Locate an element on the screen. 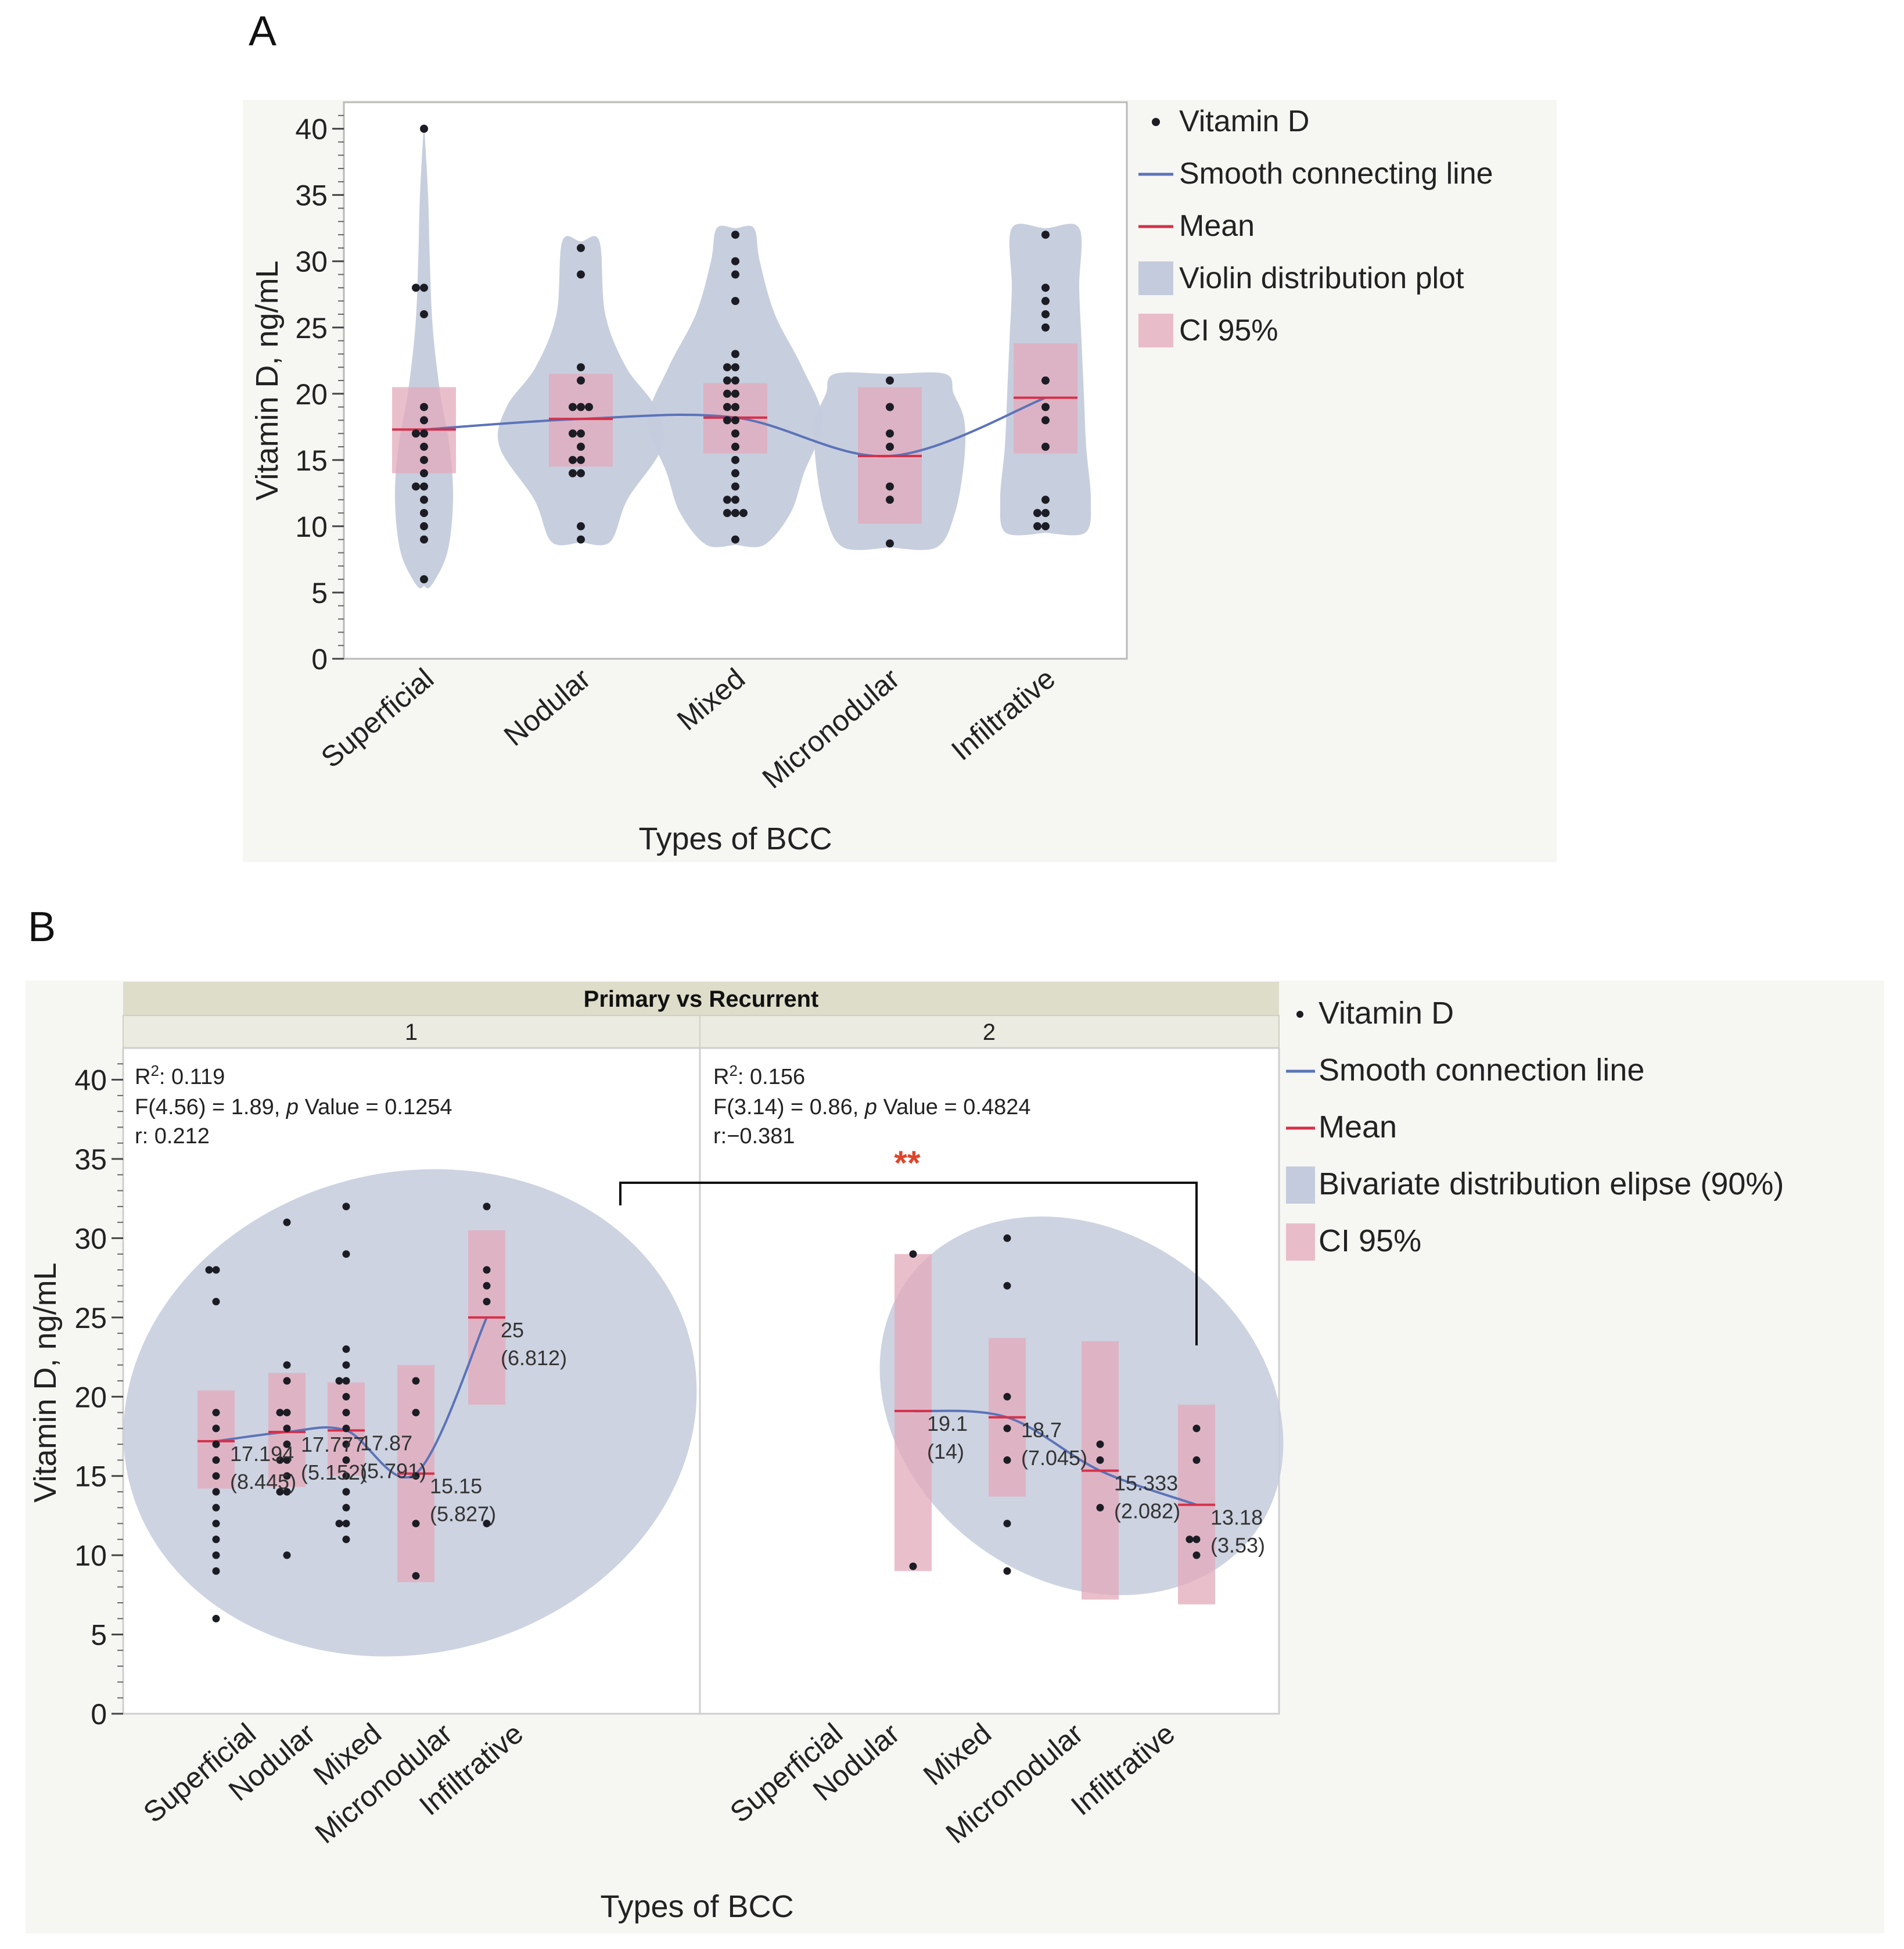  panel-b-x-axis-title: Types of BCC is located at coordinates (697, 1907).